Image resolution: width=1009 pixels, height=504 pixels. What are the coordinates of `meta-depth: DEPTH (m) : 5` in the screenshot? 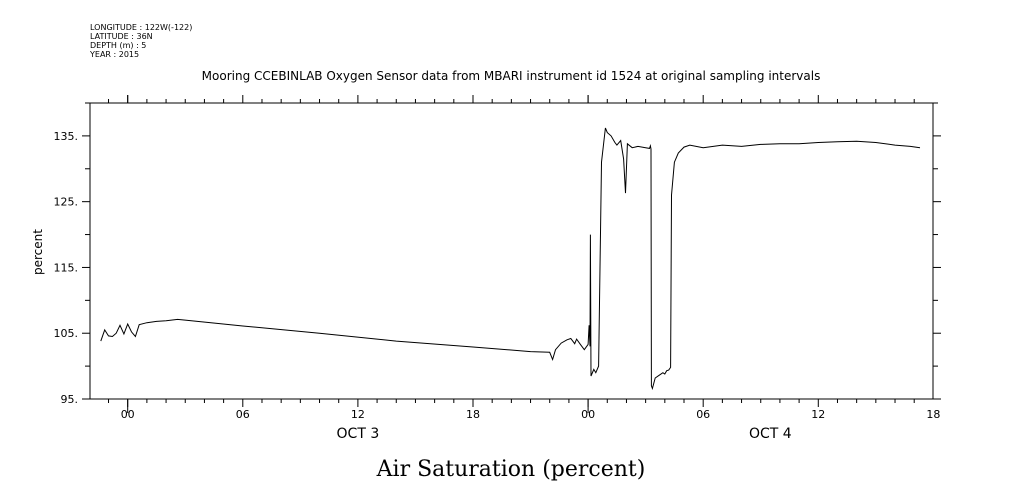 It's located at (118, 45).